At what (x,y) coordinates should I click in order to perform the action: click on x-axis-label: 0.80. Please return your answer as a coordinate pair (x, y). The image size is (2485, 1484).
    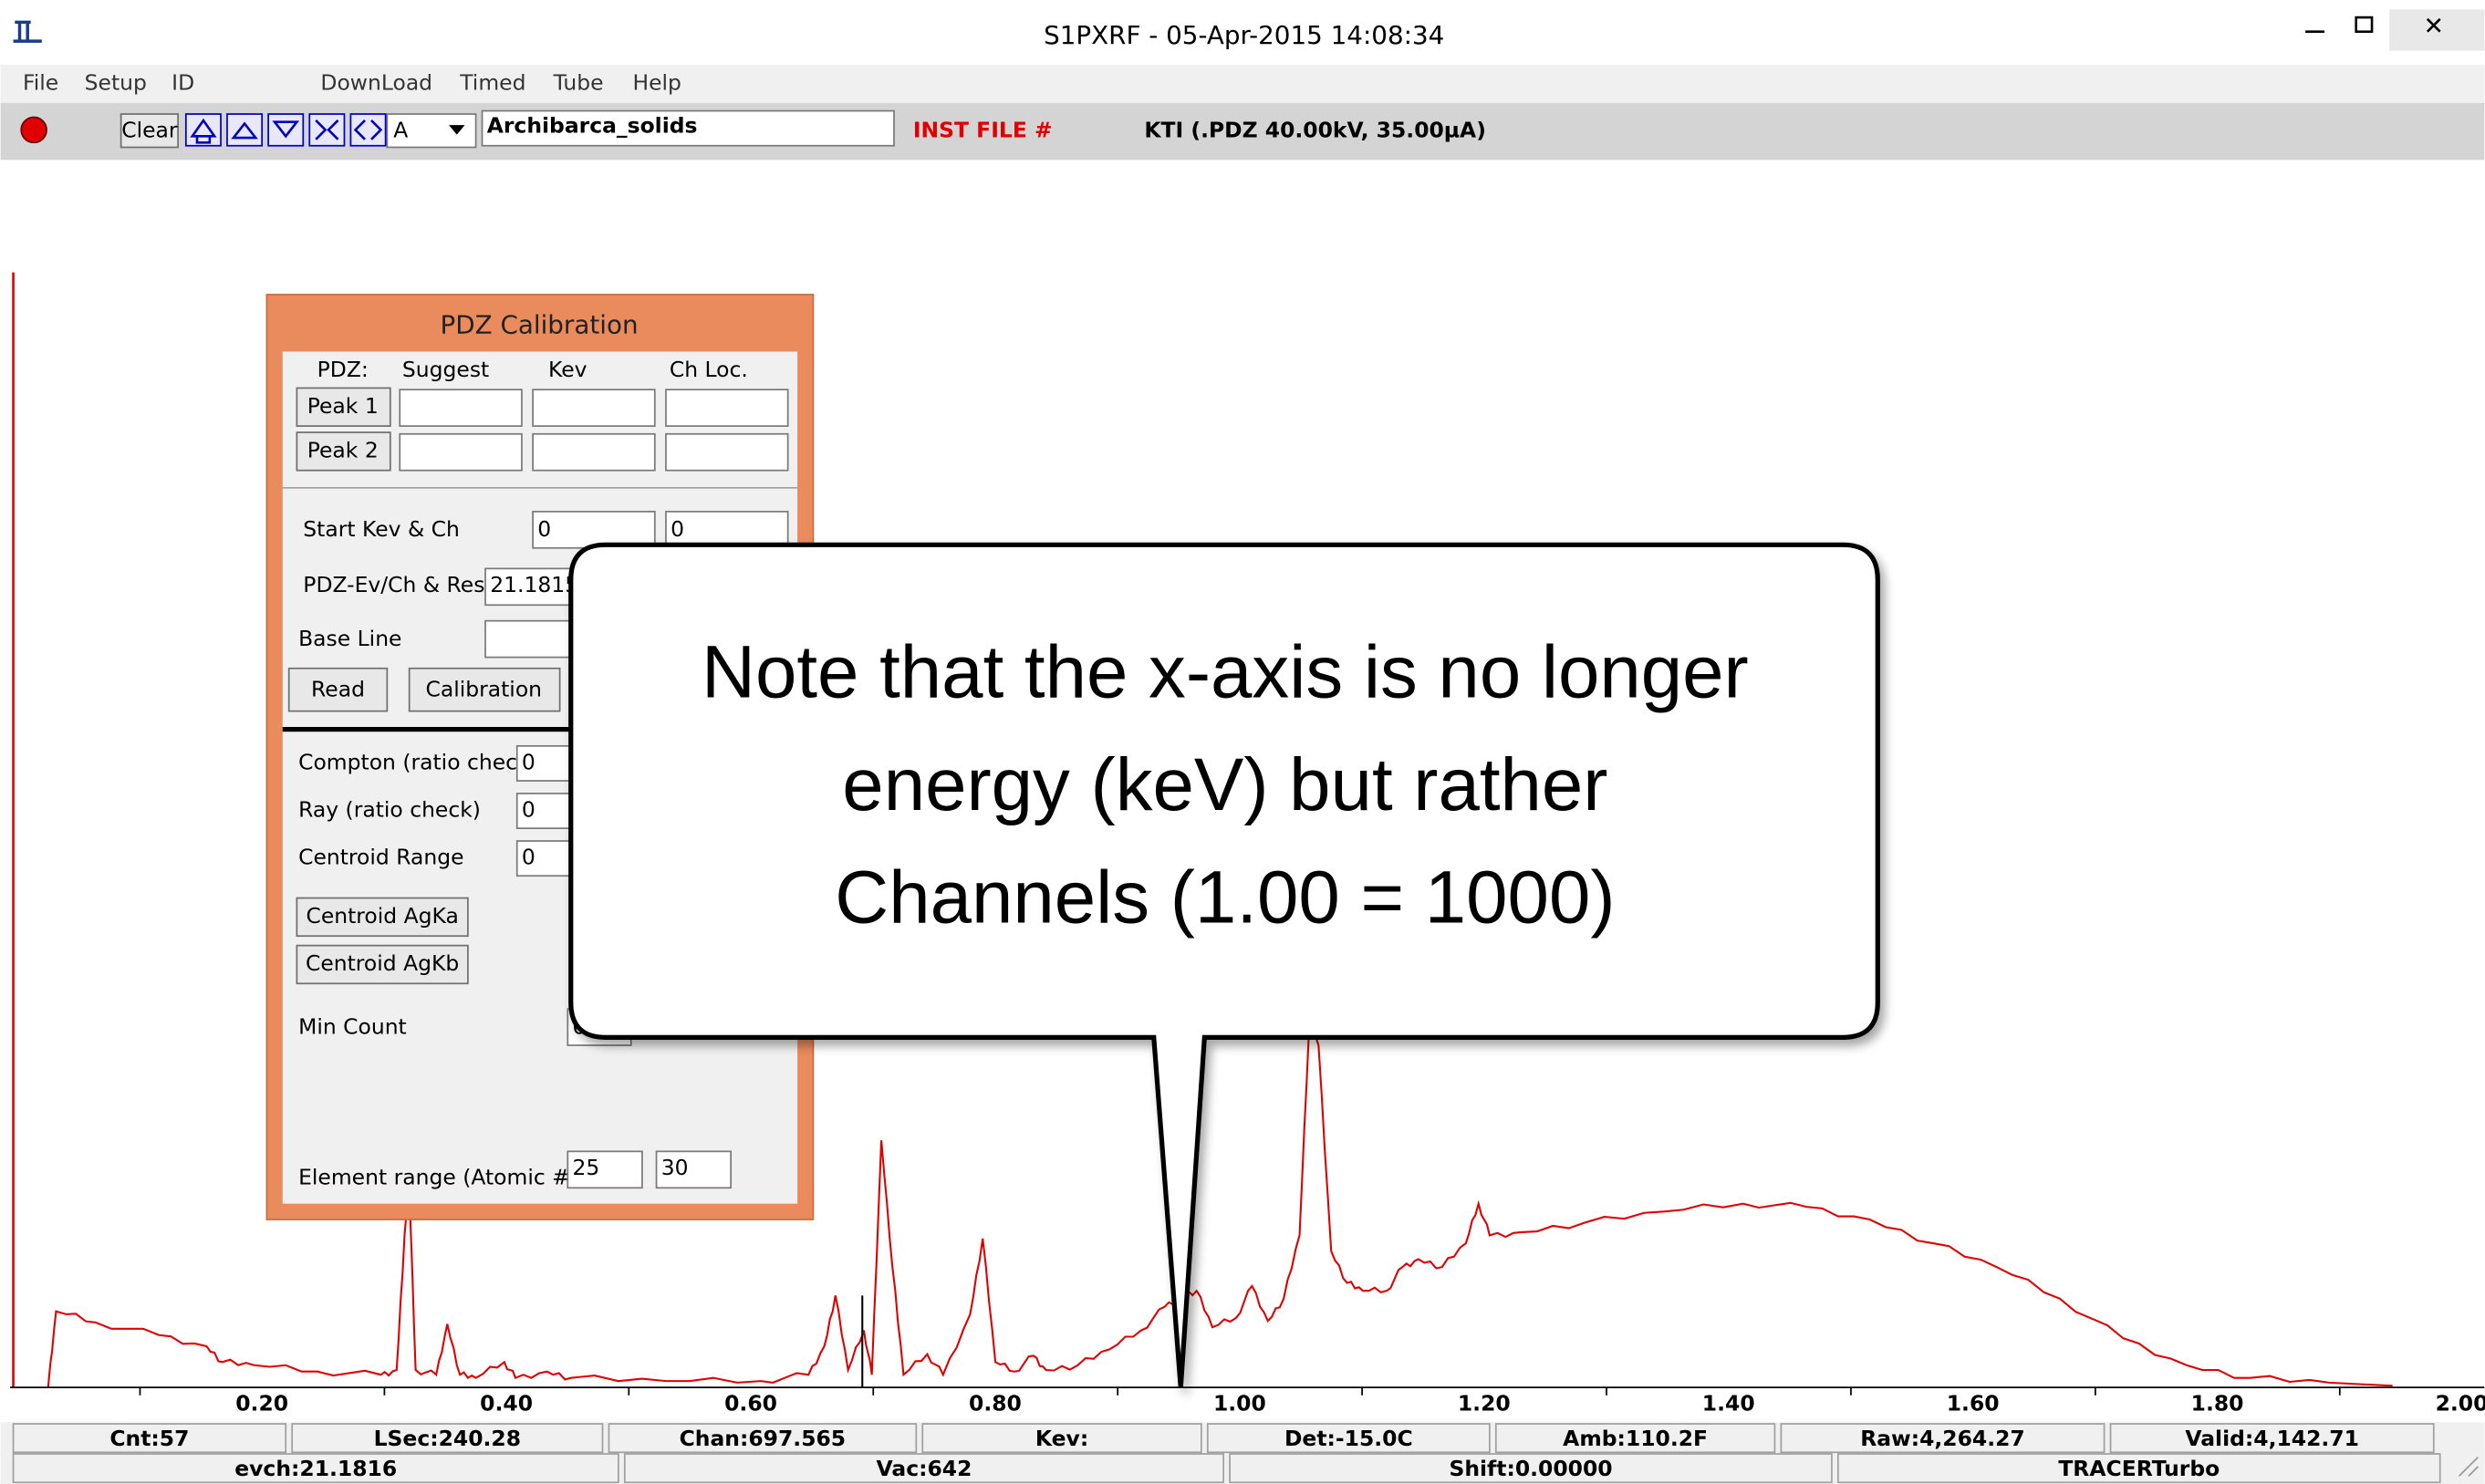
    Looking at the image, I should click on (995, 1404).